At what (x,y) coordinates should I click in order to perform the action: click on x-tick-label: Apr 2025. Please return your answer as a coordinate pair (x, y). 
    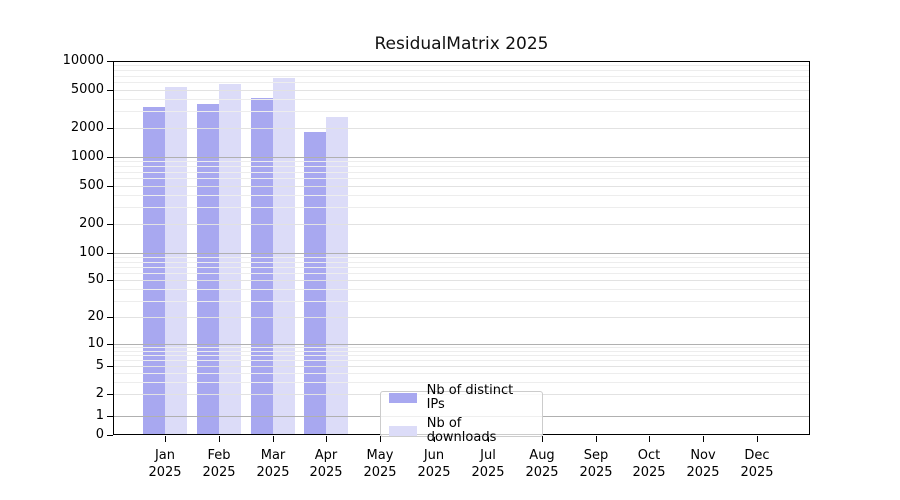
    Looking at the image, I should click on (326, 464).